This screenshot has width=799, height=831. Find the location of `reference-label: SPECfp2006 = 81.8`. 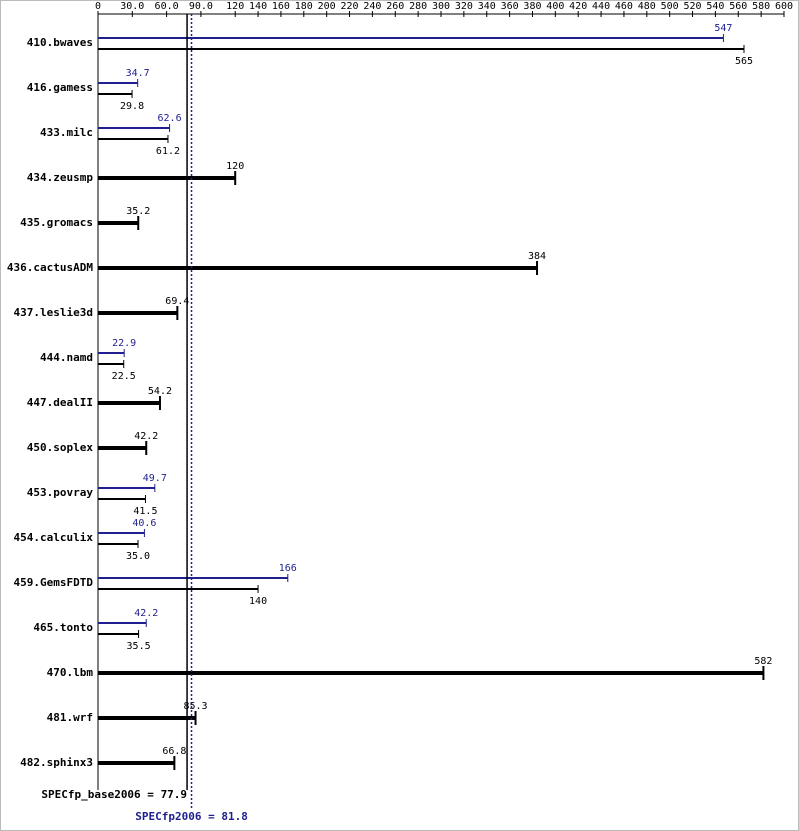

reference-label: SPECfp2006 = 81.8 is located at coordinates (191, 816).